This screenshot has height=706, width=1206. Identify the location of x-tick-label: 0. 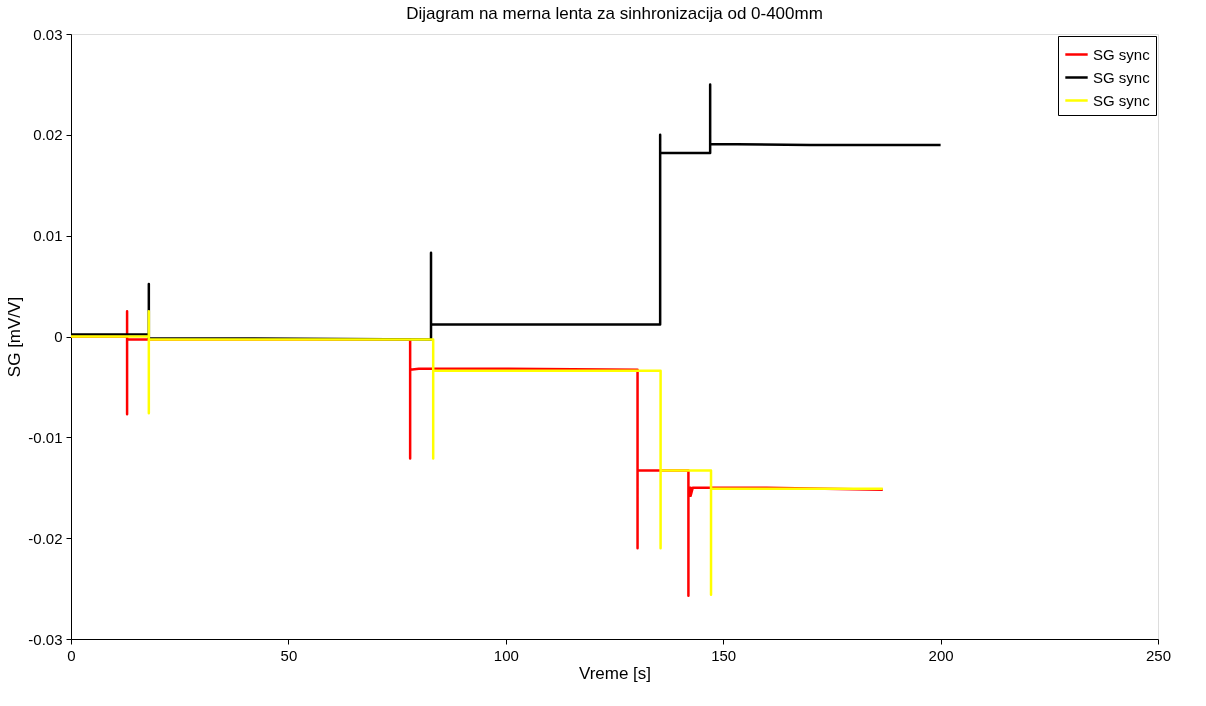
(71, 655).